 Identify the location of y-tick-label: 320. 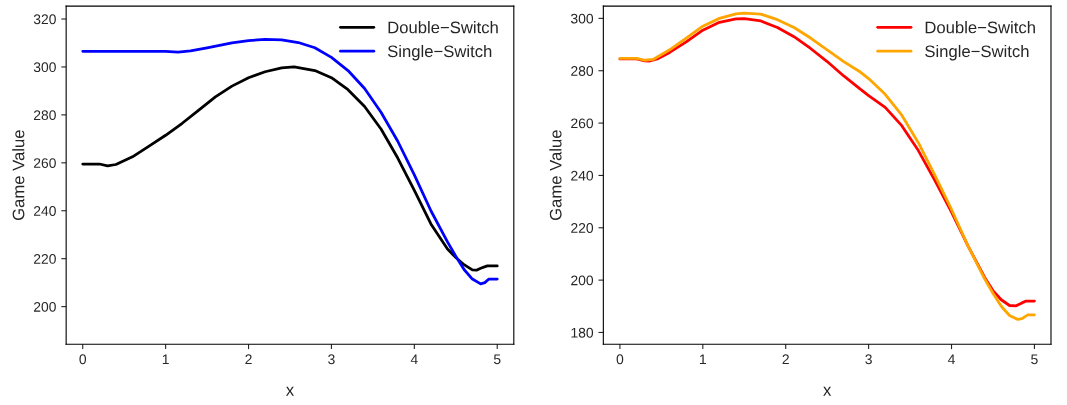
(44, 19).